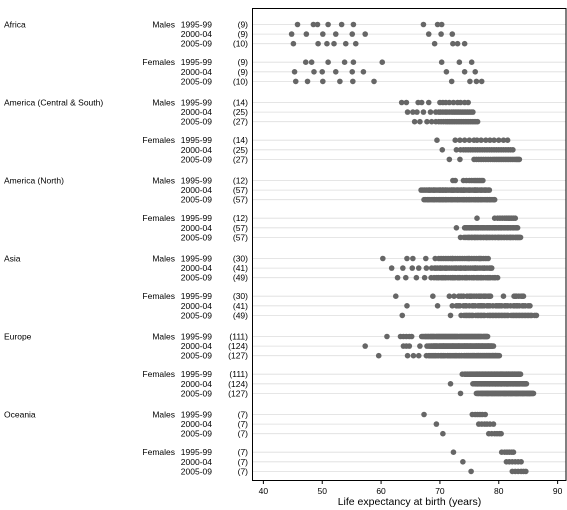 The height and width of the screenshot is (510, 567). Describe the element at coordinates (240, 159) in the screenshot. I see `count-label: (27)` at that location.